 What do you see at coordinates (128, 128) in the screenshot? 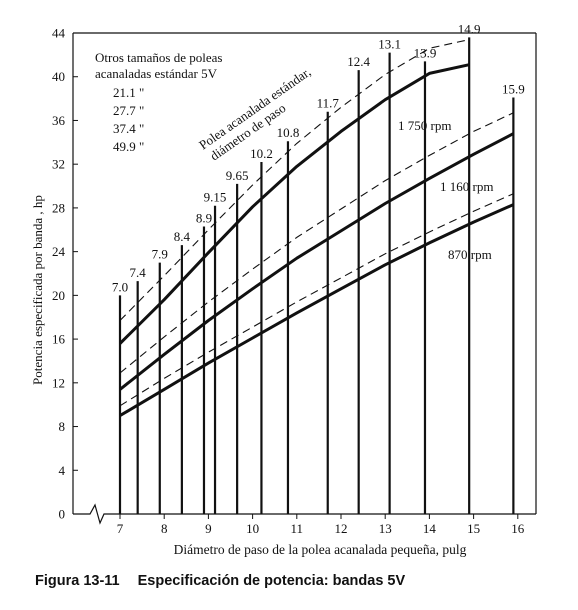
I see `other-size-3: 37.4 "` at bounding box center [128, 128].